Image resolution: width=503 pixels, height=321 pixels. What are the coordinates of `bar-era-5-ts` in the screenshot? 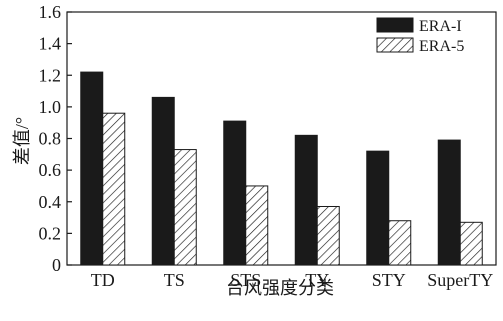 It's located at (185, 207).